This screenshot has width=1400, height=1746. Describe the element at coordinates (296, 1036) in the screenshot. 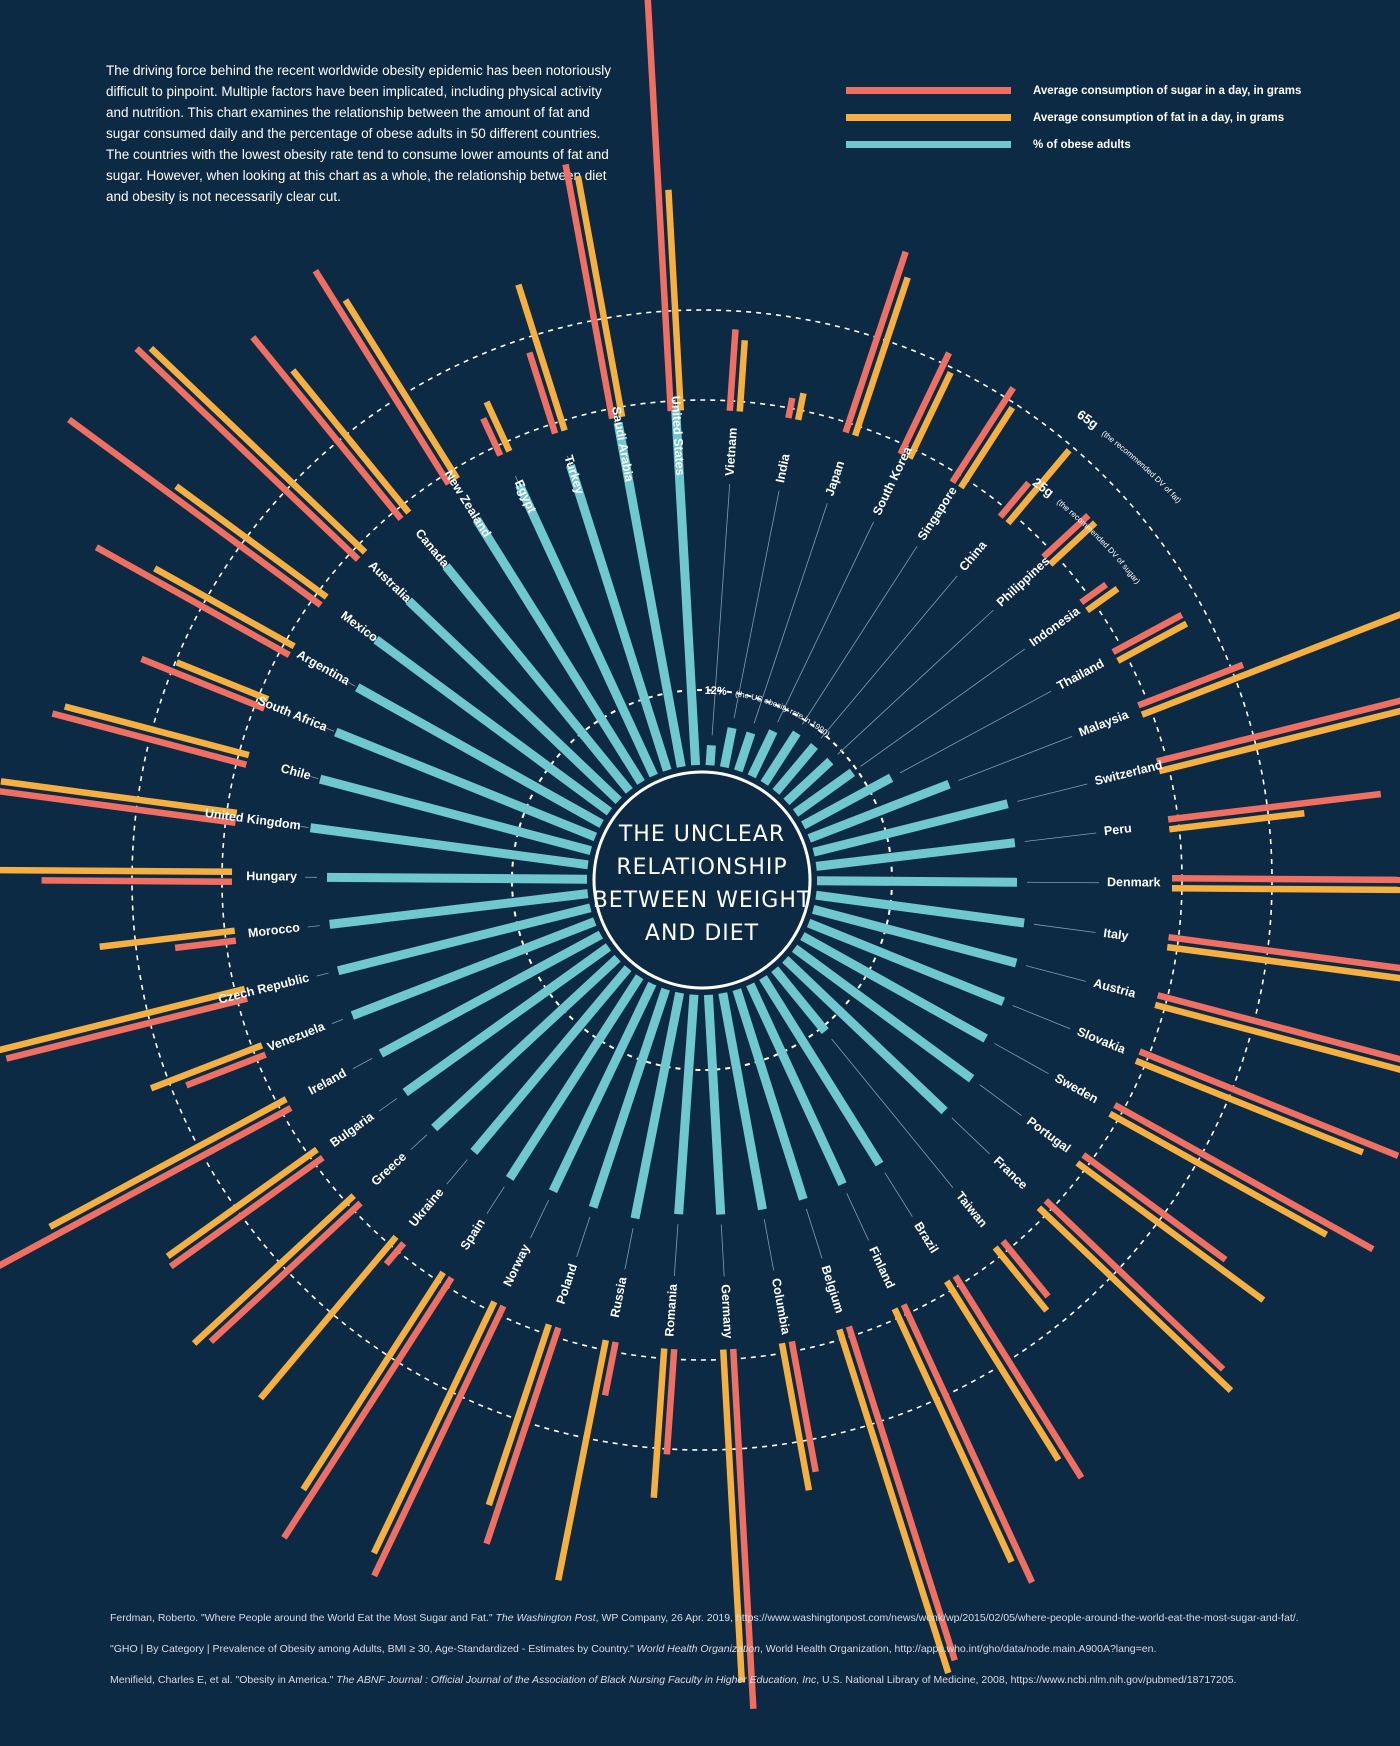

I see `country-label-venezuela: Venezuela` at that location.